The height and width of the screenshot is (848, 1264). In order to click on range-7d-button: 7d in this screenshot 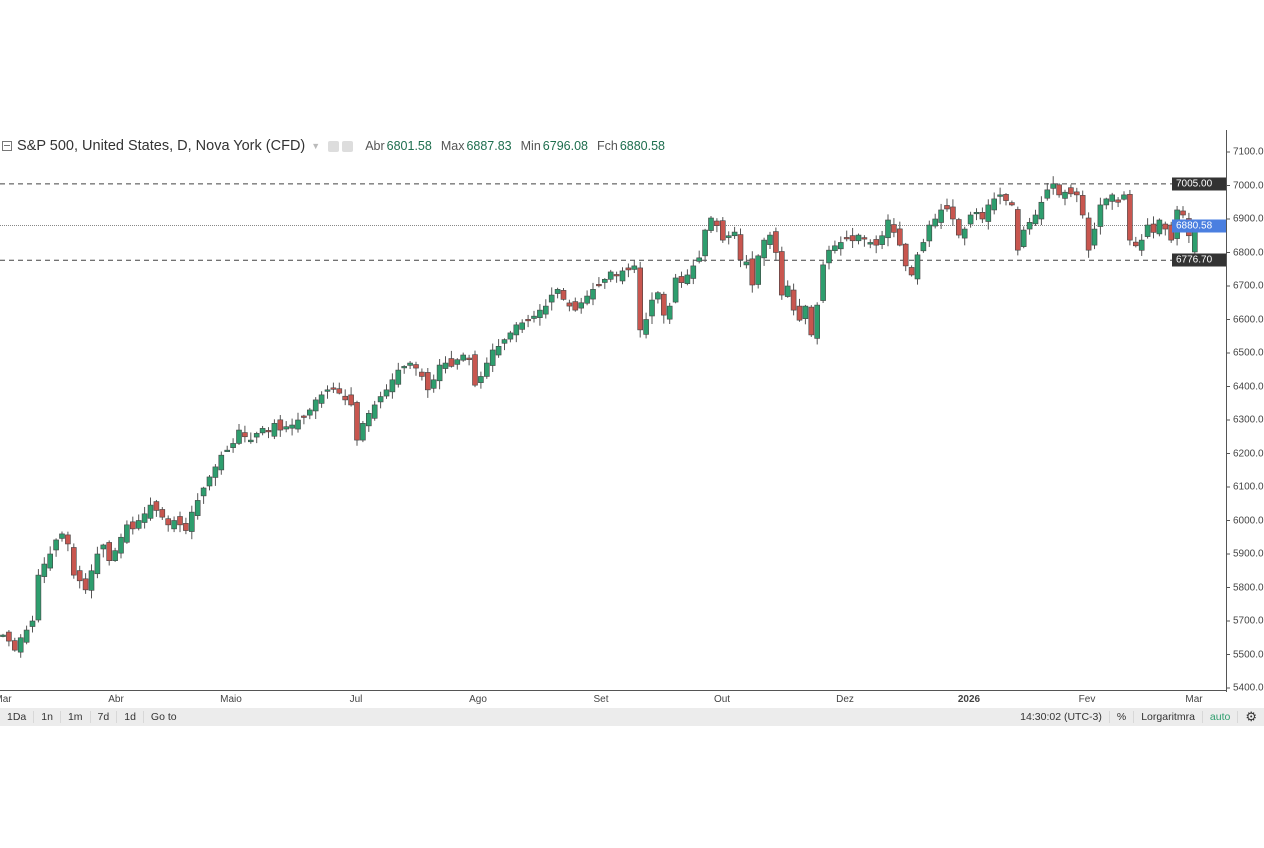, I will do `click(104, 717)`.